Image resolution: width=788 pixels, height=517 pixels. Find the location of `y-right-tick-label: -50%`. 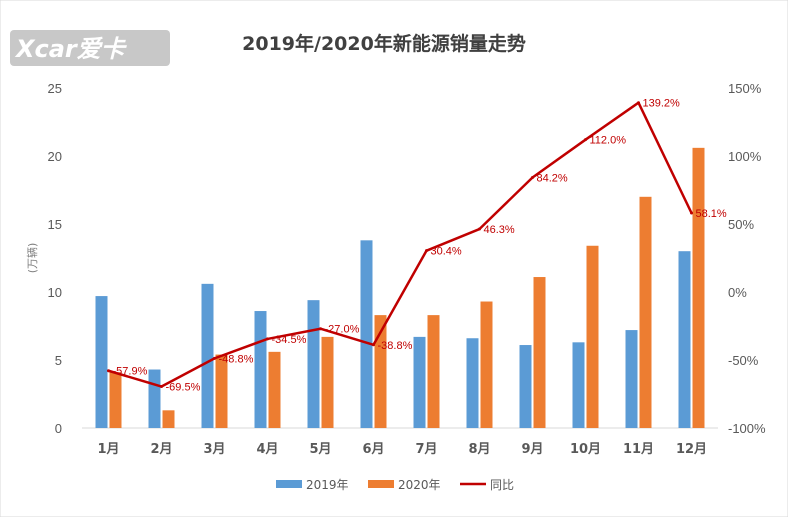

y-right-tick-label: -50% is located at coordinates (743, 360).